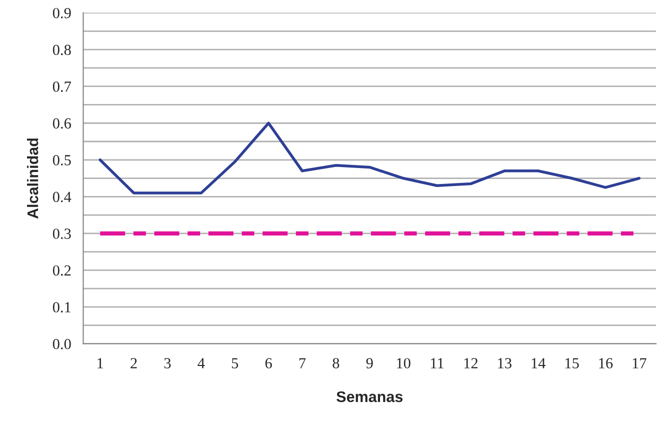 The height and width of the screenshot is (427, 666). What do you see at coordinates (61, 270) in the screenshot?
I see `y-tick-label: 0.2` at bounding box center [61, 270].